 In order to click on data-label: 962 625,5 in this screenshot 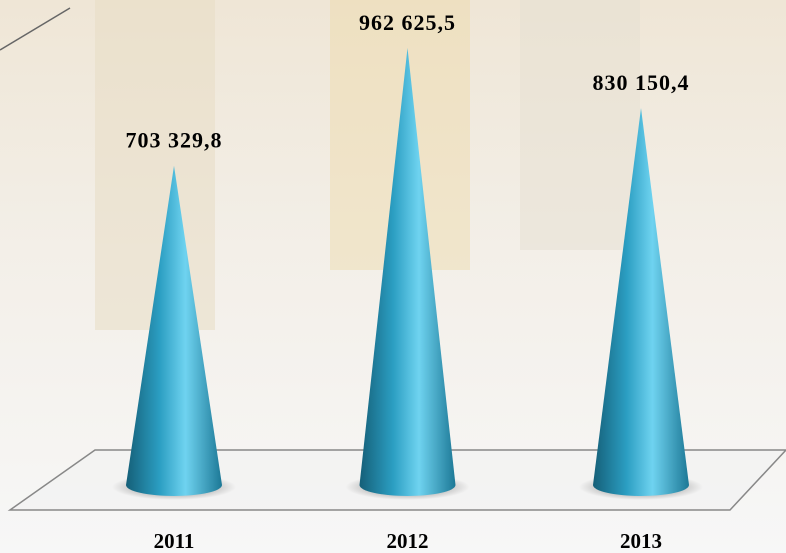, I will do `click(407, 22)`.